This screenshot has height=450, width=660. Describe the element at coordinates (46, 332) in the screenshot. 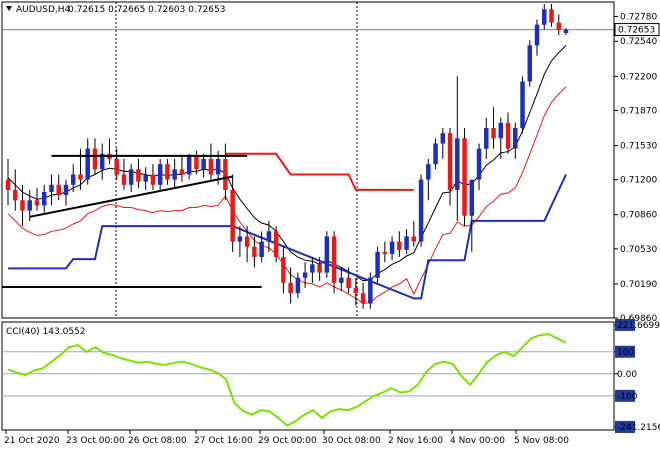

I see `cci-title: CCI(40) 143.0552` at that location.